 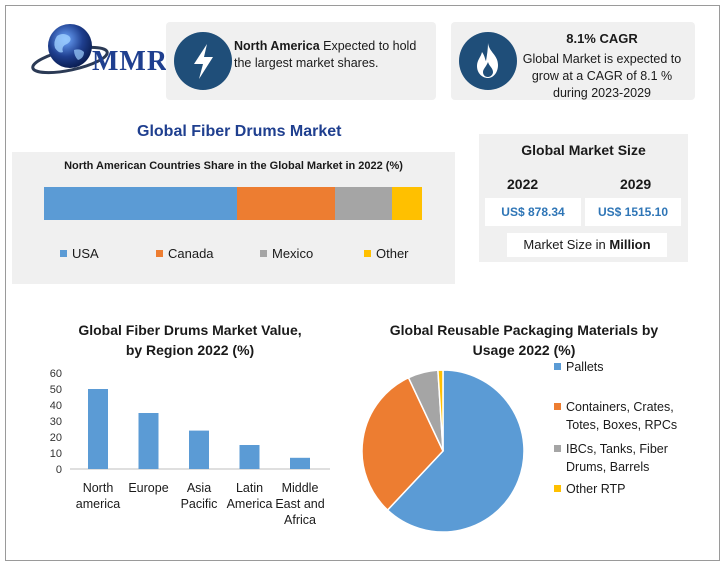 What do you see at coordinates (299, 504) in the screenshot?
I see `x-tick-label: East and` at bounding box center [299, 504].